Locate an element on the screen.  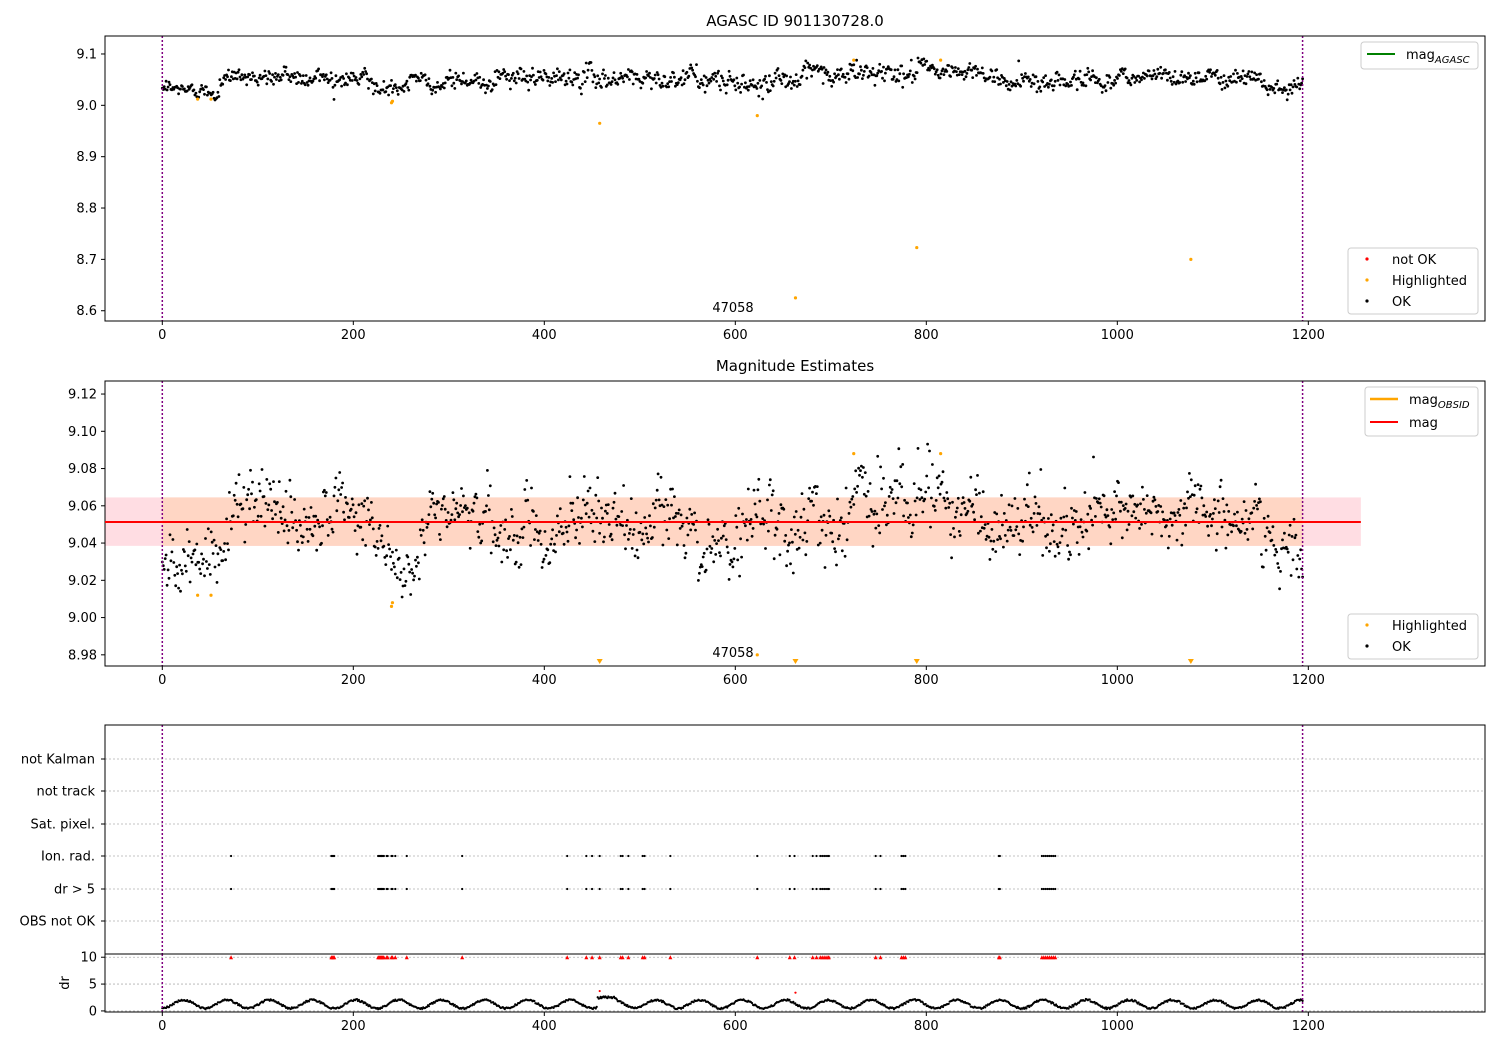
y-tick-label: 8.8 is located at coordinates (86, 209).